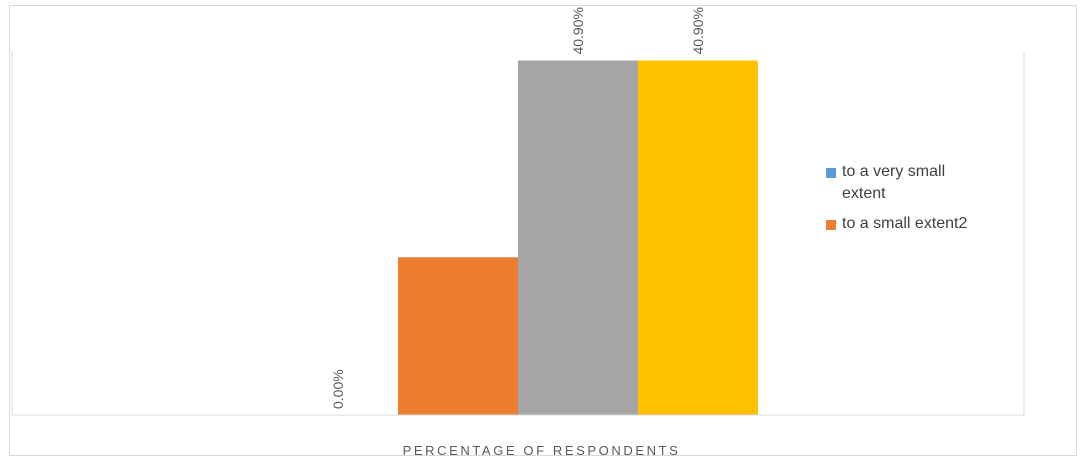 The width and height of the screenshot is (1083, 459). I want to click on x-axis-label: PERCENTAGE OF RESPONDENTS, so click(541, 450).